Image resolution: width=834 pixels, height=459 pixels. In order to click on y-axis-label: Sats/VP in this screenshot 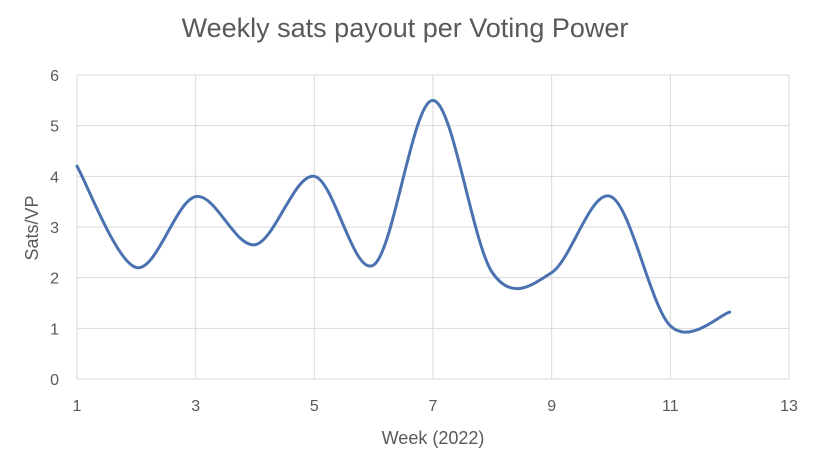, I will do `click(32, 227)`.